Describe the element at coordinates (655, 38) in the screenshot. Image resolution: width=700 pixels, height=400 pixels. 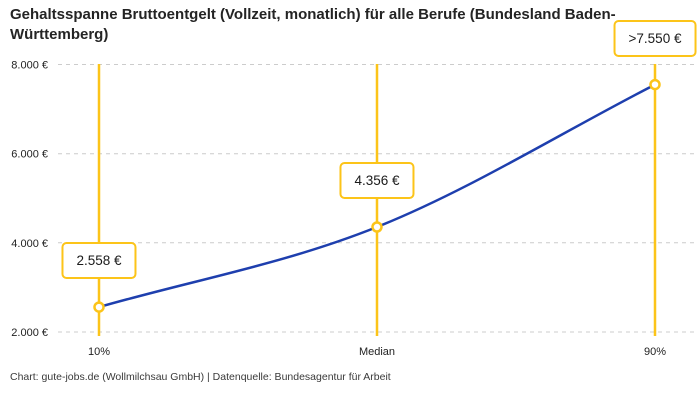
I see `value-label-box: >7.550 €` at that location.